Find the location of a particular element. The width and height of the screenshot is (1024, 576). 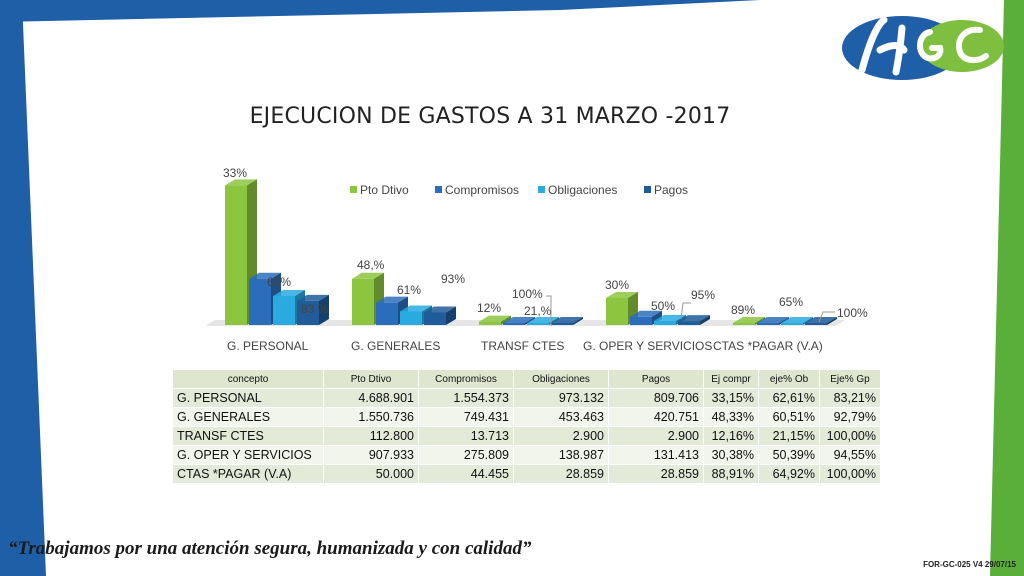

legend-label: Obligaciones is located at coordinates (582, 190).